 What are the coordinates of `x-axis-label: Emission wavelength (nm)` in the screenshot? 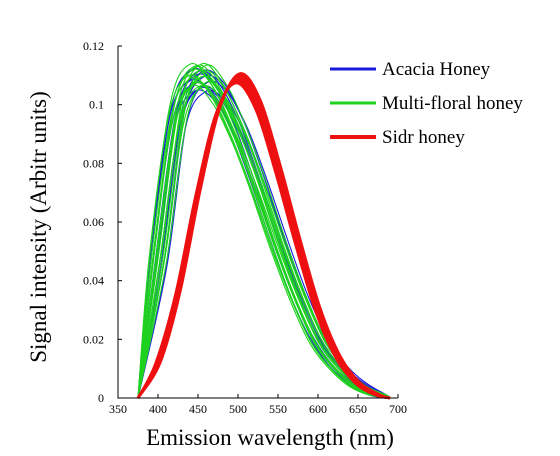 It's located at (270, 437).